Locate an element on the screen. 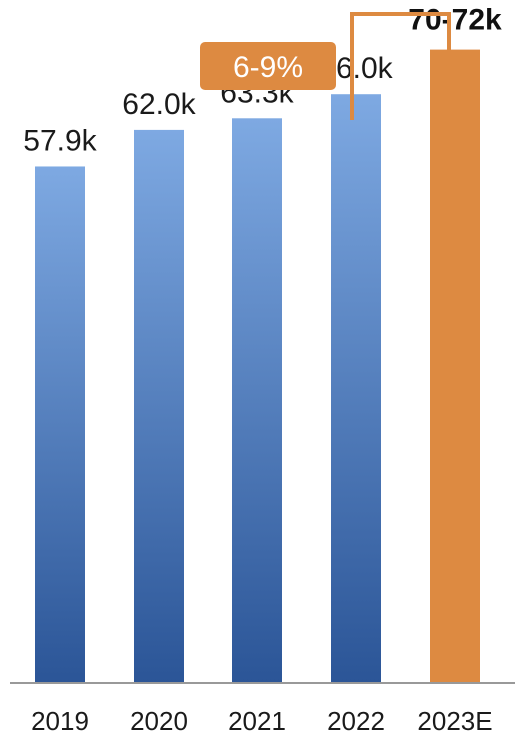 The height and width of the screenshot is (738, 521). growth-annotation: 6-9% is located at coordinates (329, 66).